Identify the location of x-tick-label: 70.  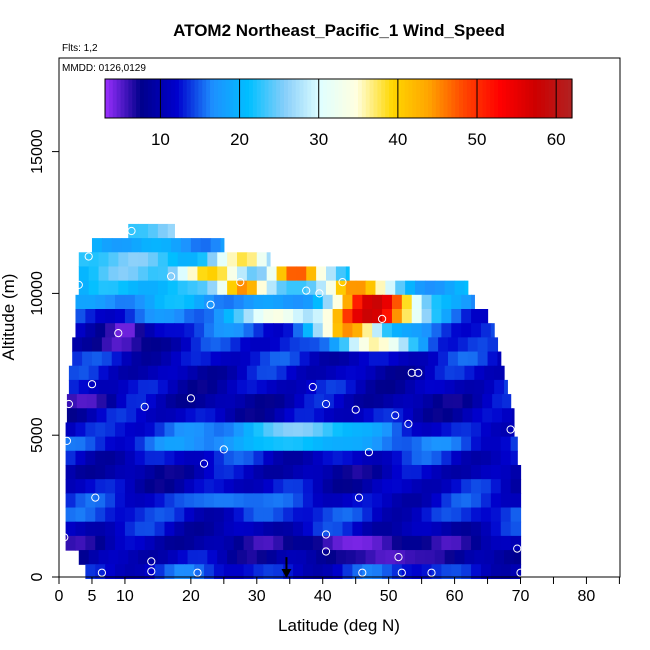
(521, 596).